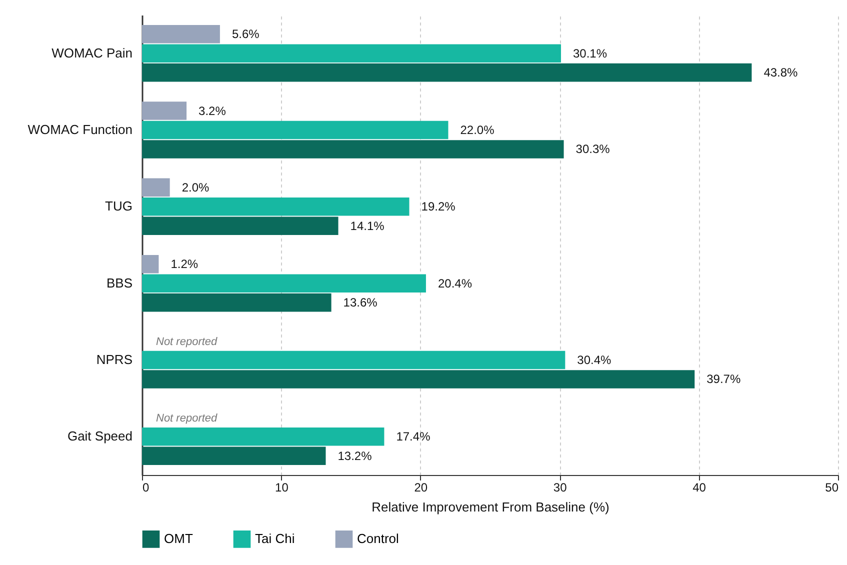  I want to click on data-label: 19.2%, so click(438, 207).